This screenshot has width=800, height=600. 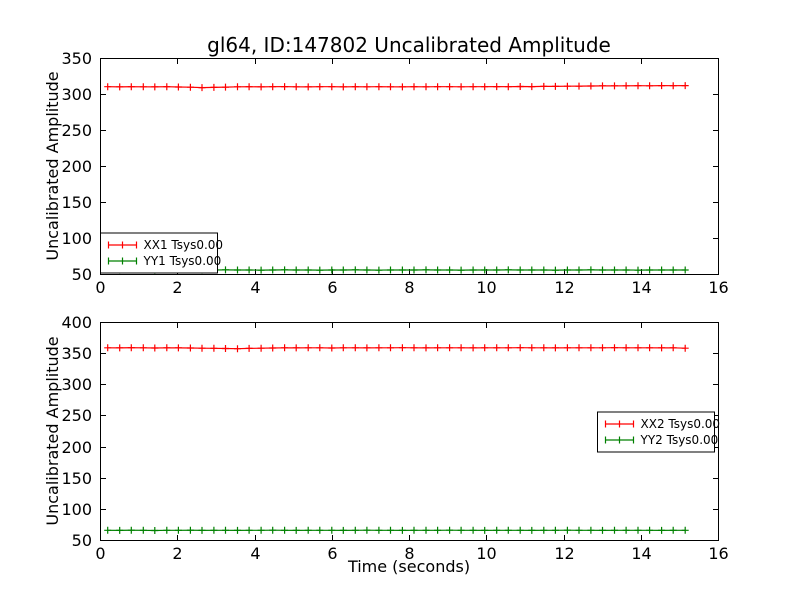 I want to click on legend-2: XX2 Tsys0.00 YY2 Tsys0.00, so click(x=659, y=432).